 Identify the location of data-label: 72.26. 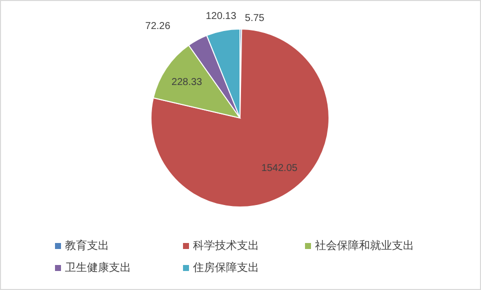
(158, 26).